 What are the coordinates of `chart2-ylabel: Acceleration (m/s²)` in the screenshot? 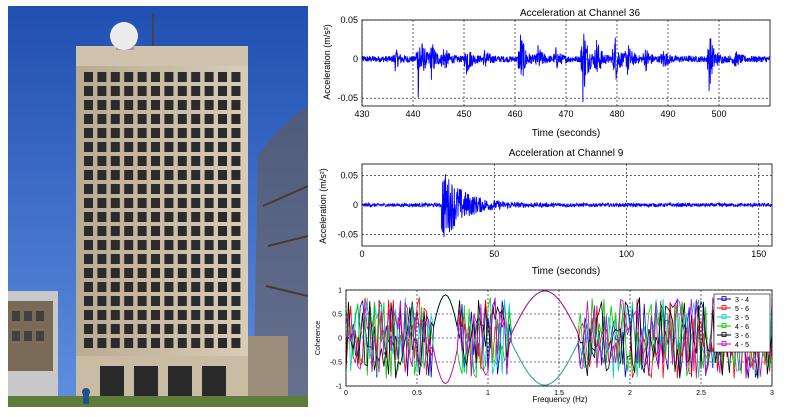 It's located at (323, 206).